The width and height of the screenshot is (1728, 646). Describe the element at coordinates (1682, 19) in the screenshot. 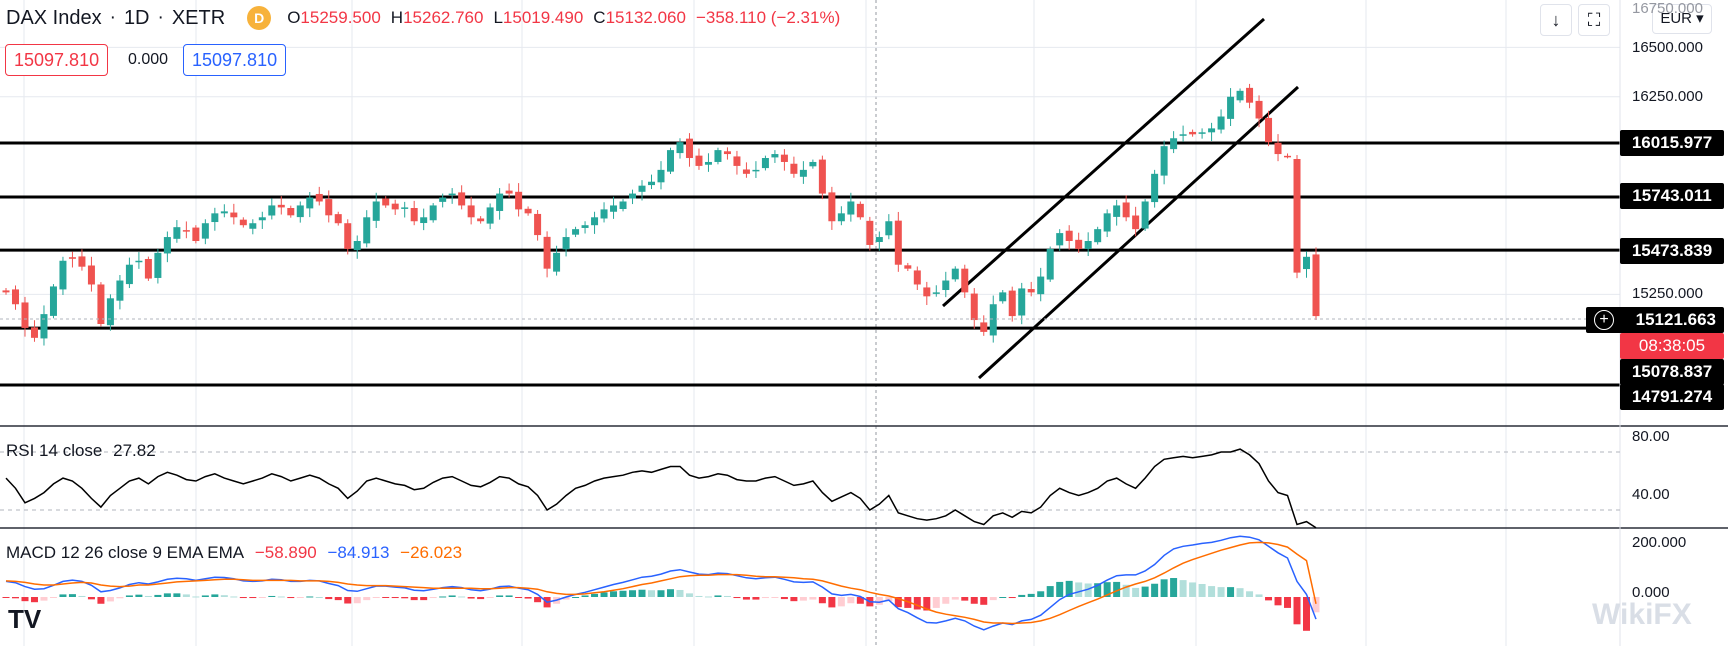

I see `currency-selector: EUR ▾` at that location.